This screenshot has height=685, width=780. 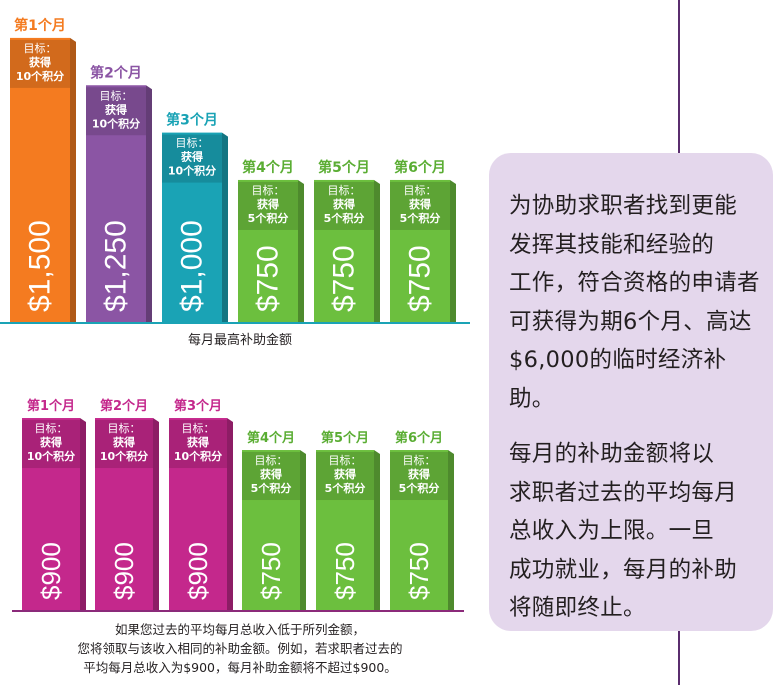 What do you see at coordinates (192, 266) in the screenshot?
I see `value-label: $1,000` at bounding box center [192, 266].